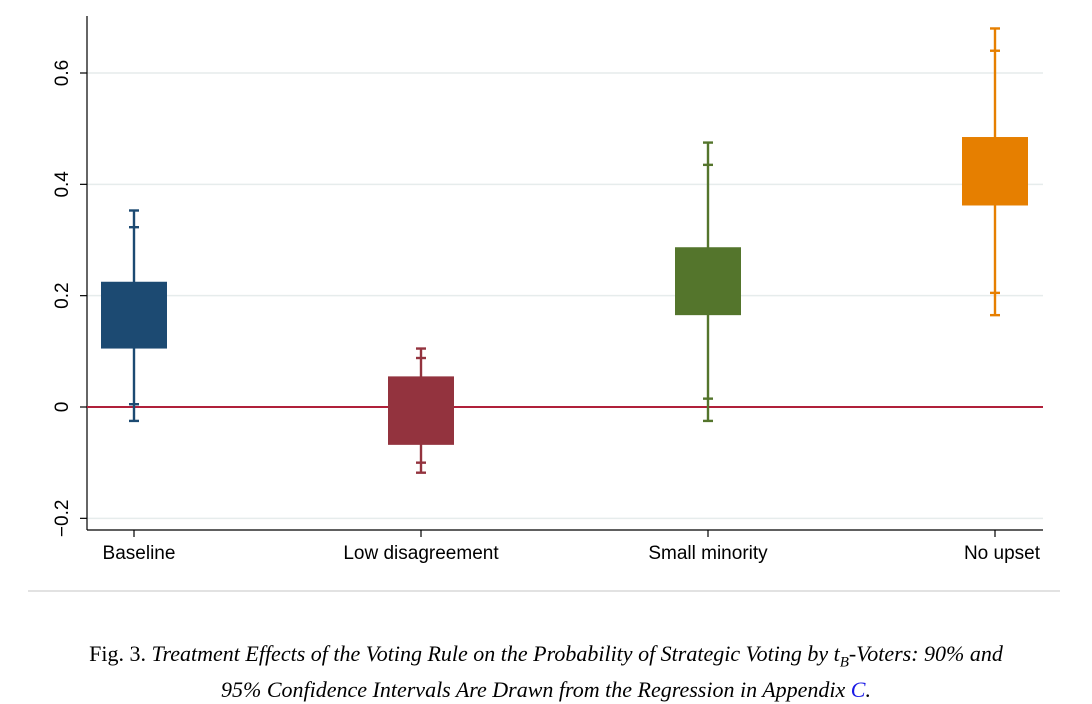  I want to click on y-tick-label: 0, so click(62, 407).